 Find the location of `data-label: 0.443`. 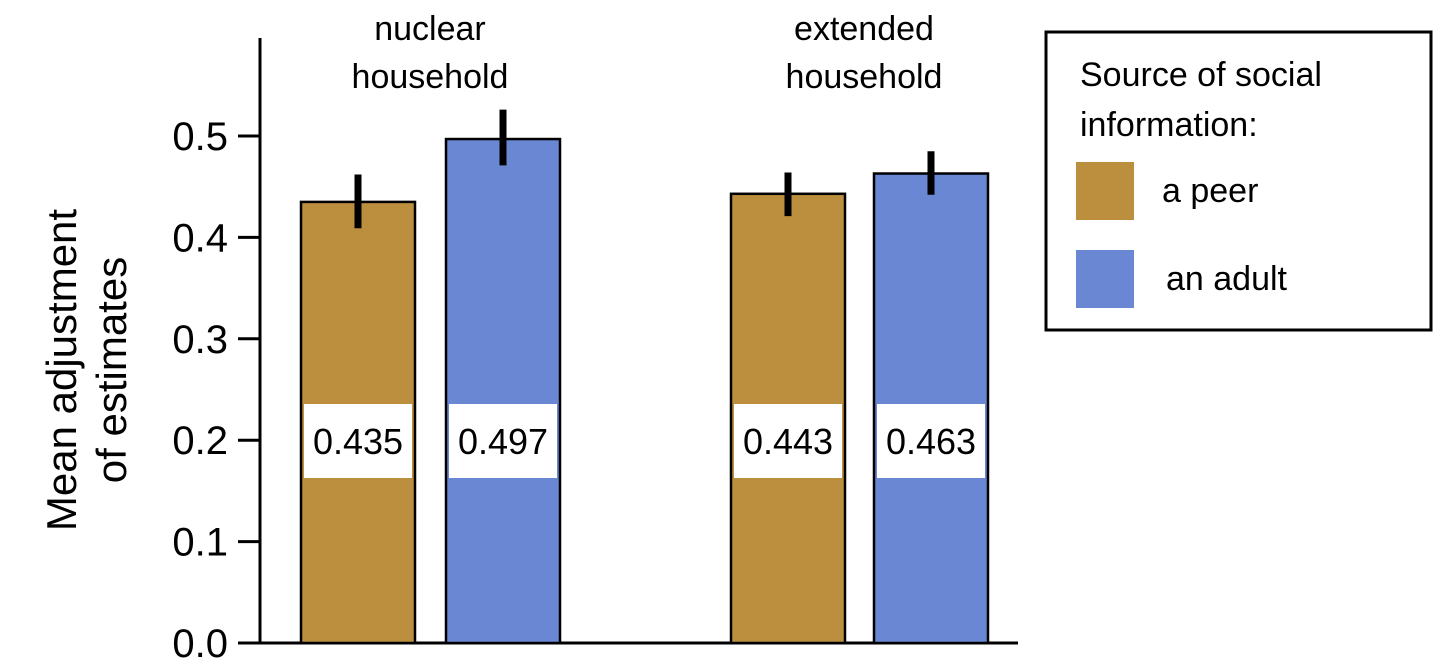

data-label: 0.443 is located at coordinates (788, 441).